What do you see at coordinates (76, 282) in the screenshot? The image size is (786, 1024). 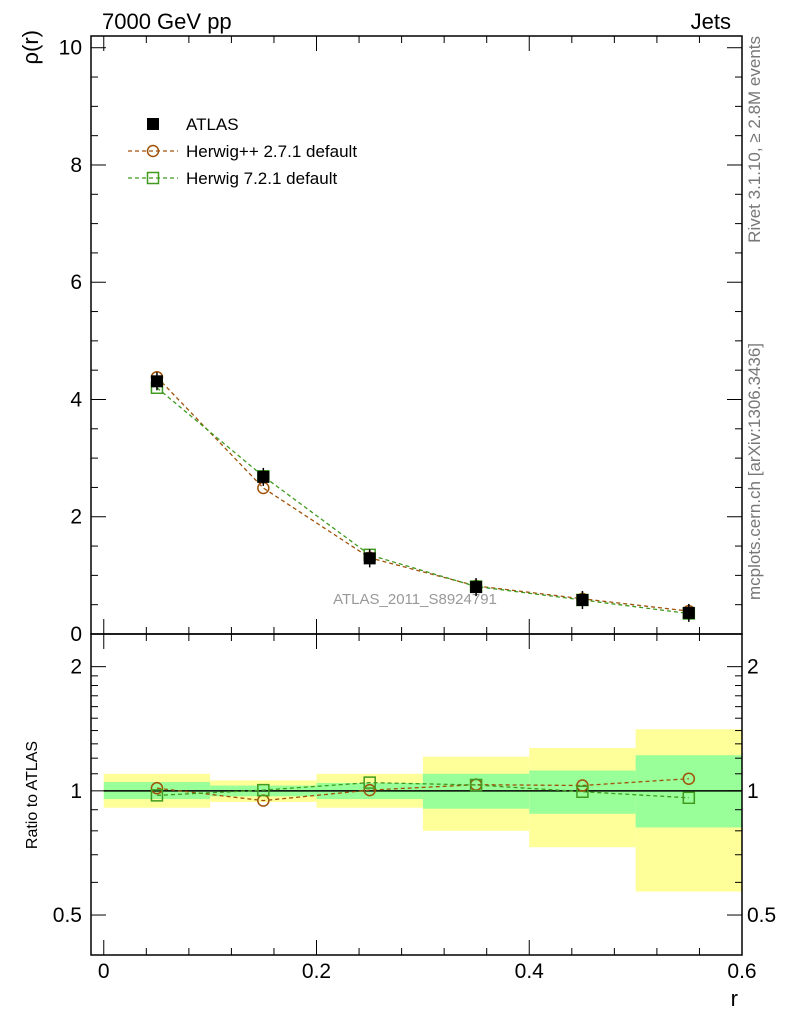 I see `main-ytick-label-3: 6` at bounding box center [76, 282].